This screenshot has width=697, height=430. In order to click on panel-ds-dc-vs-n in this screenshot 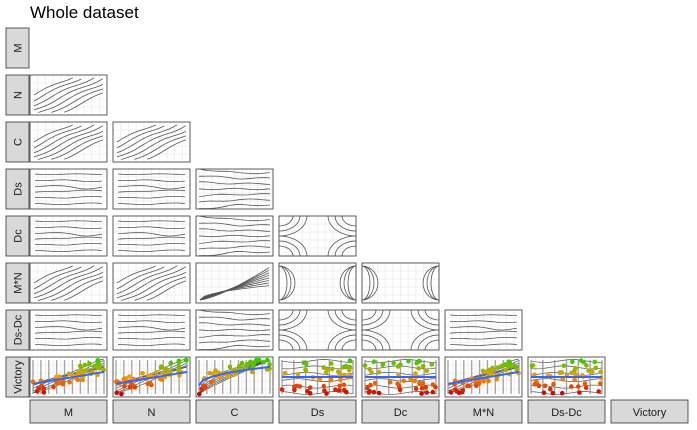, I will do `click(151, 330)`.